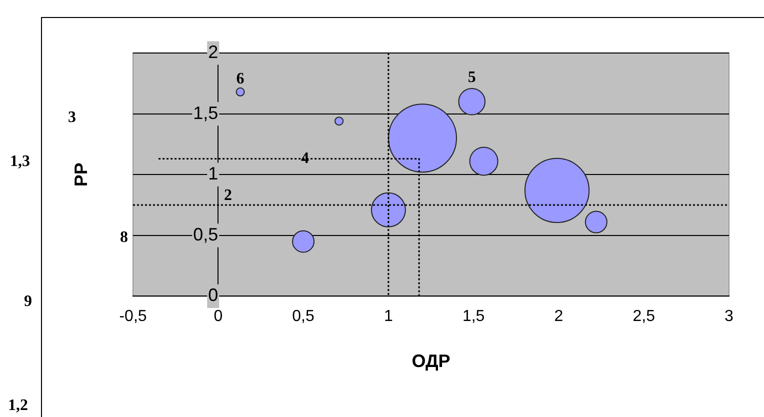  I want to click on y-tick-label: 0, so click(213, 295).